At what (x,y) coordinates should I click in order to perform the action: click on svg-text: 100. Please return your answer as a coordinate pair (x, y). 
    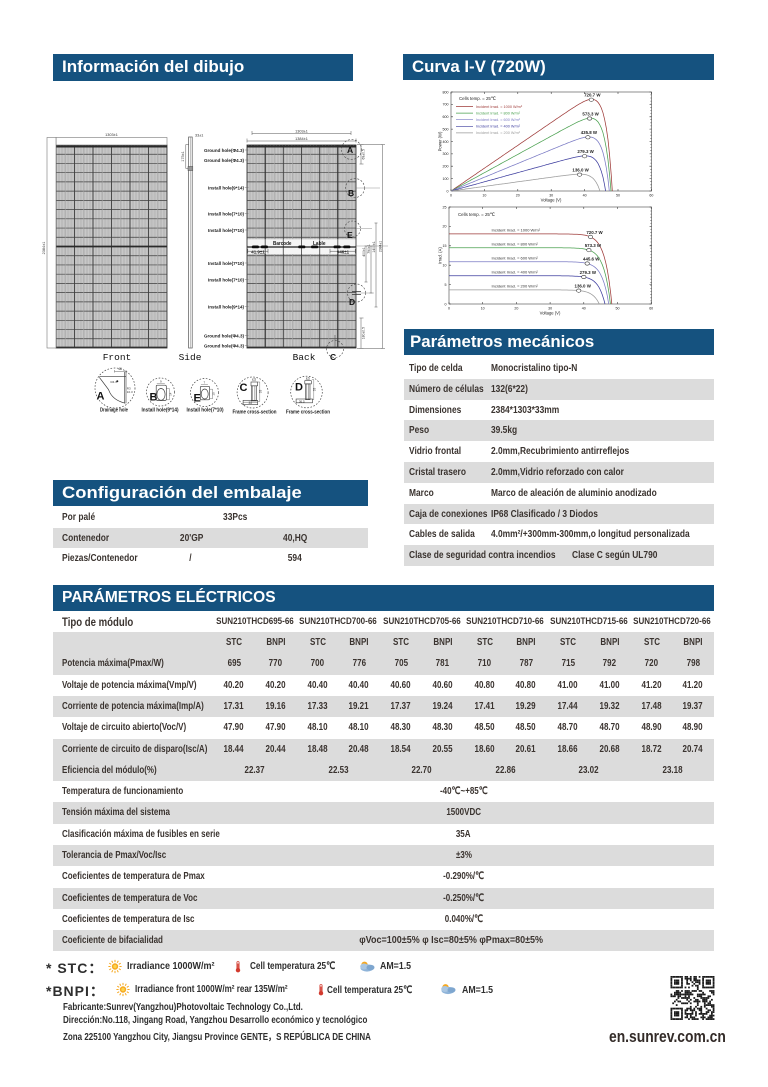
    Looking at the image, I should click on (446, 179).